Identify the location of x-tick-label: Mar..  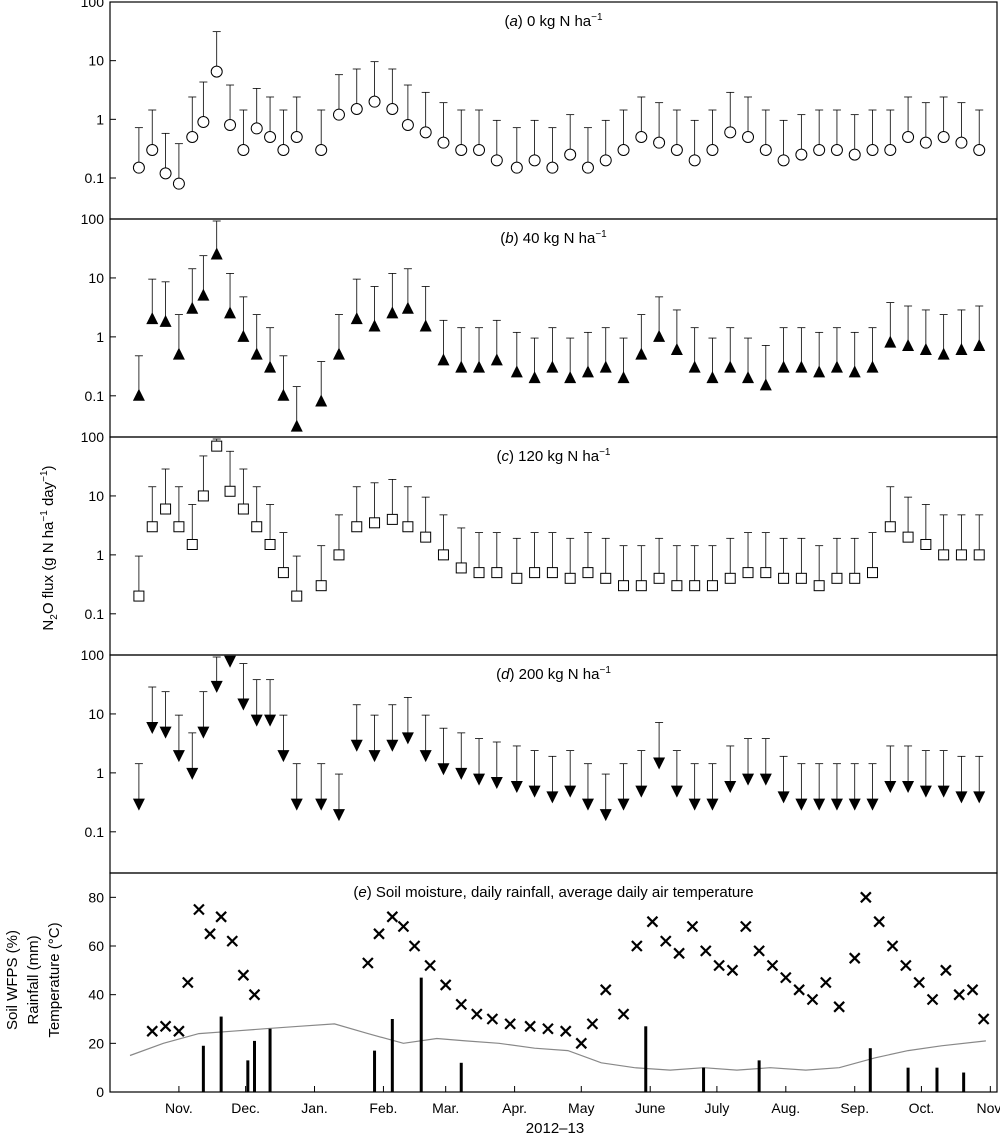
(445, 1108).